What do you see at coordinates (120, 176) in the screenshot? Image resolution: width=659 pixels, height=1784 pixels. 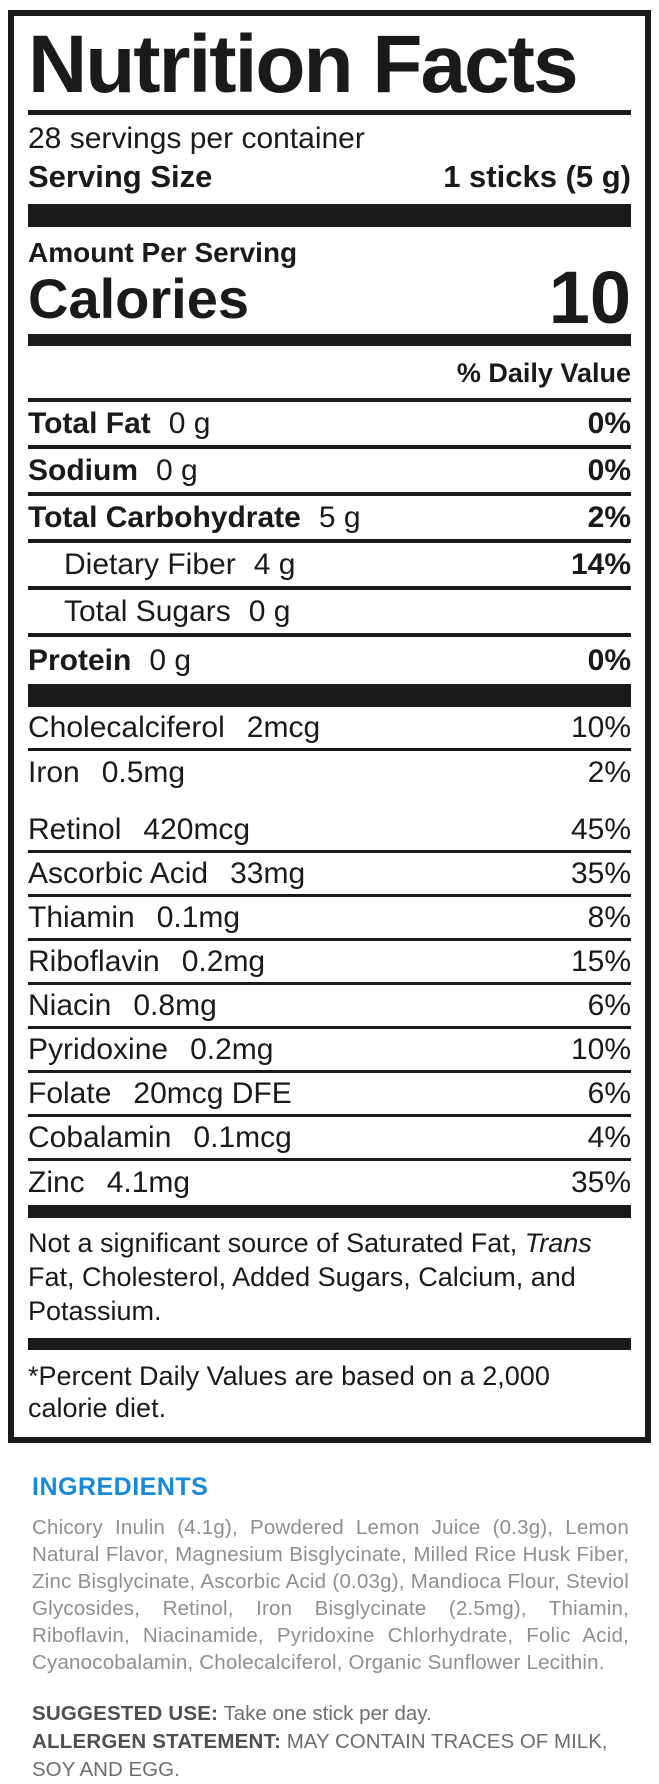 I see `serving-size-label: Serving Size` at bounding box center [120, 176].